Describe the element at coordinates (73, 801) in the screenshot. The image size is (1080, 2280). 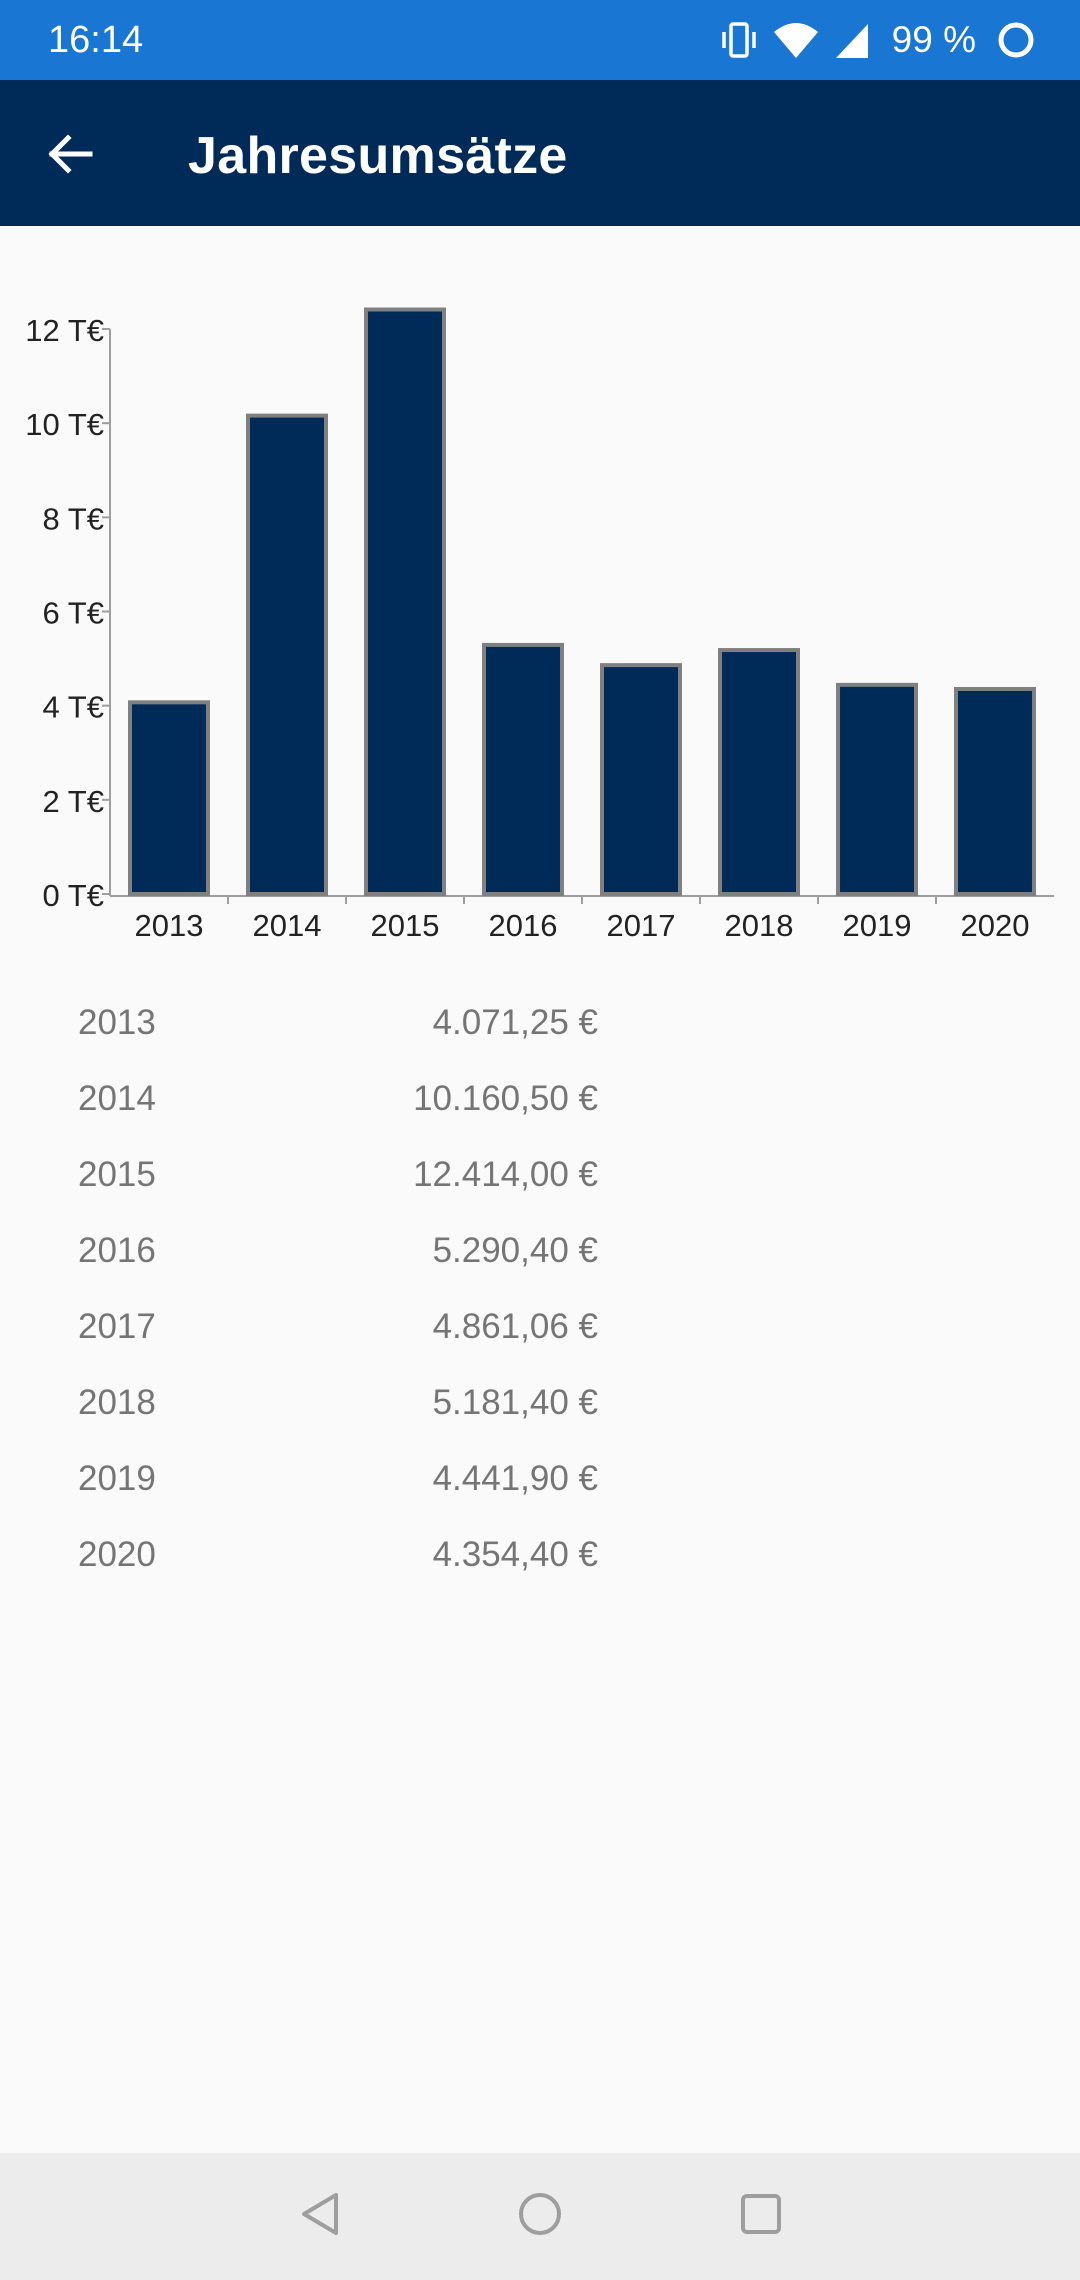
I see `y-tick-label: 2 T€` at that location.